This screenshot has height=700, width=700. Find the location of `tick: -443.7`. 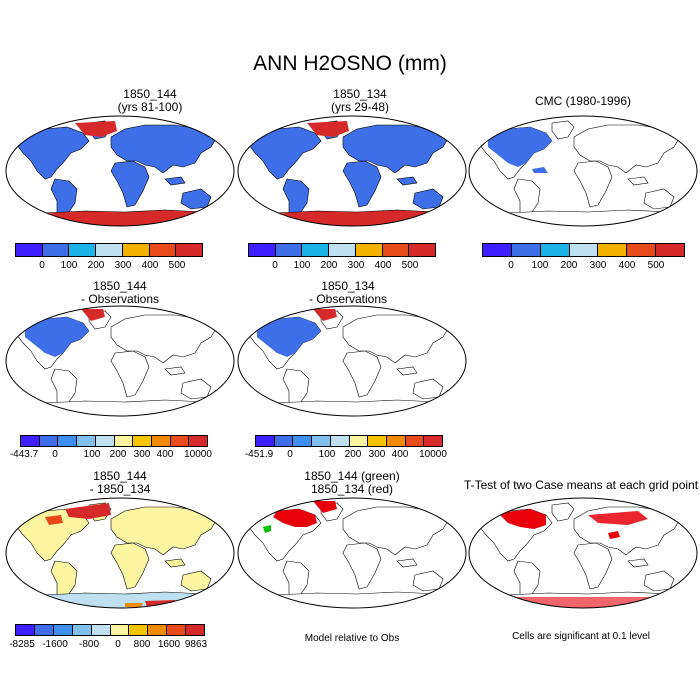

tick: -443.7 is located at coordinates (24, 454).